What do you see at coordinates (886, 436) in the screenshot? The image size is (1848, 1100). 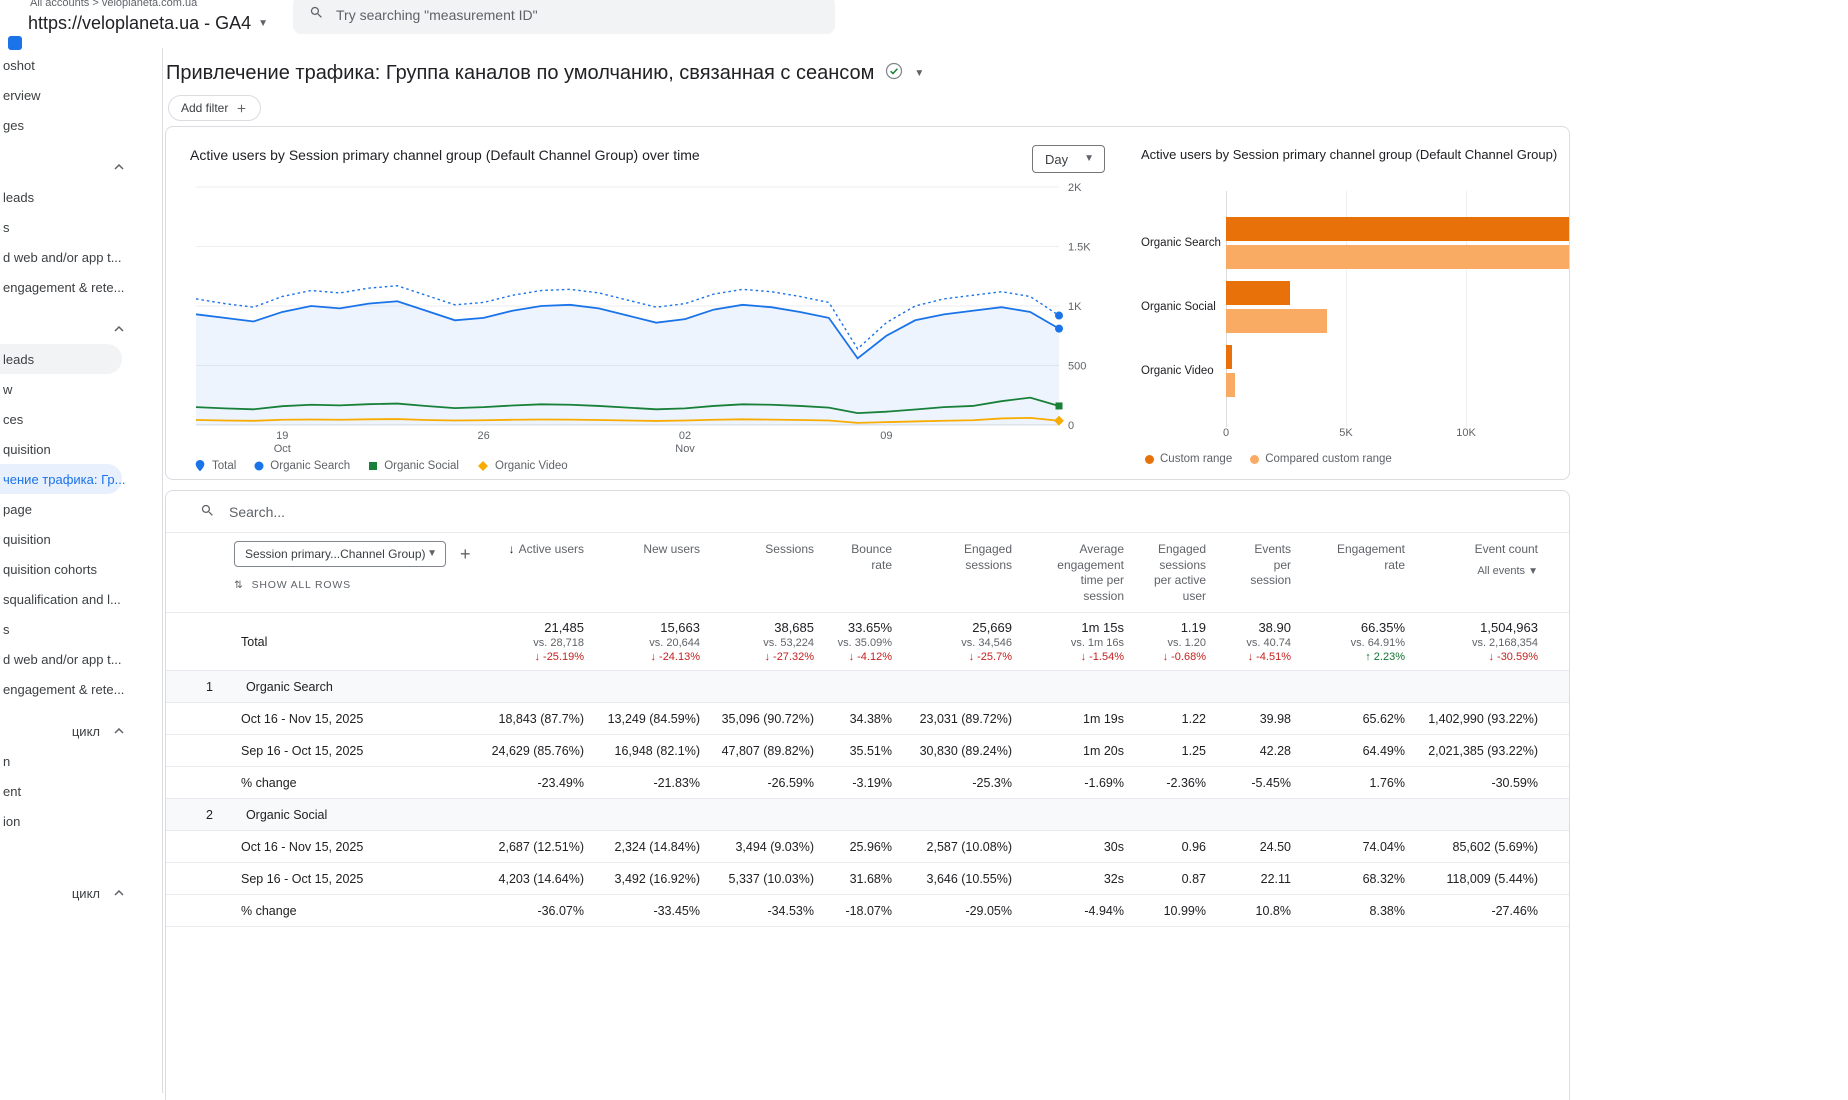 I see `svg-text: 09` at bounding box center [886, 436].